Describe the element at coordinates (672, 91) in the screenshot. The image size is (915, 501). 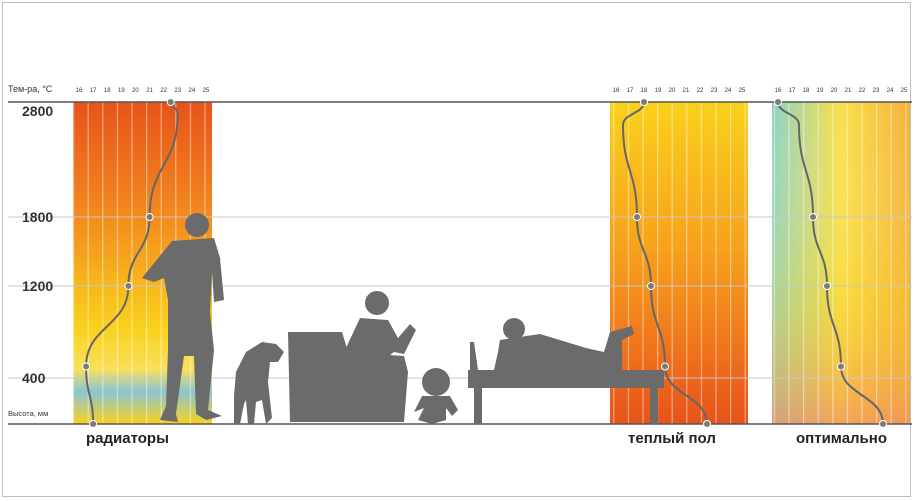
I see `x-tick-2-20: 20` at that location.